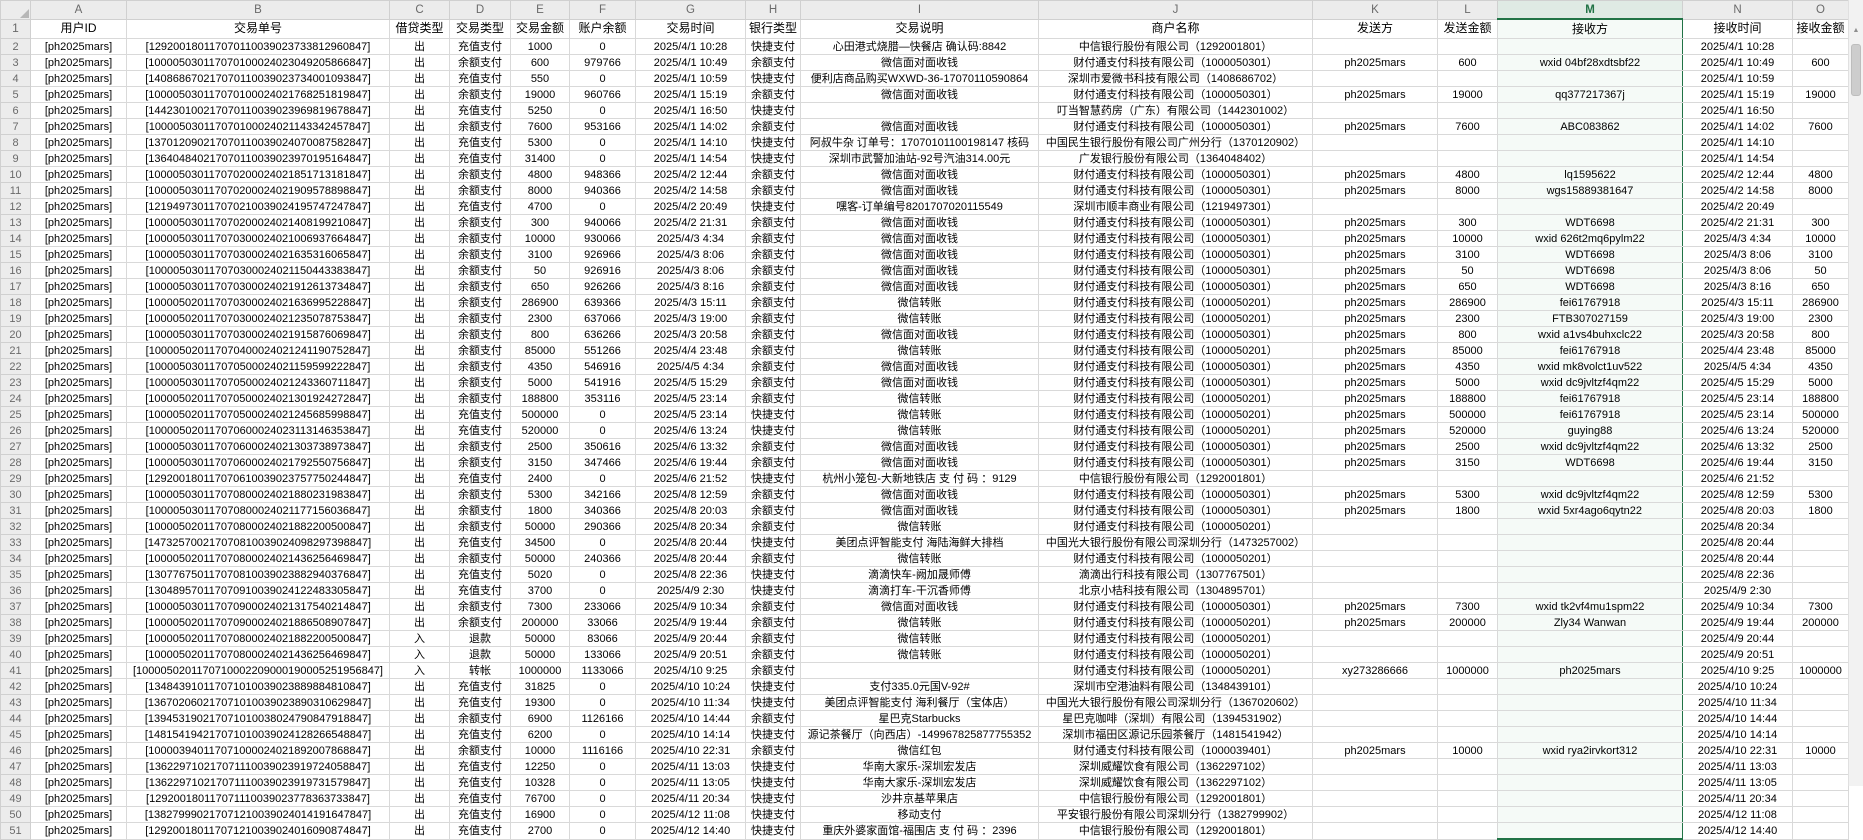  I want to click on cell-N4: 2025/4/1 10:59, so click(1737, 78).